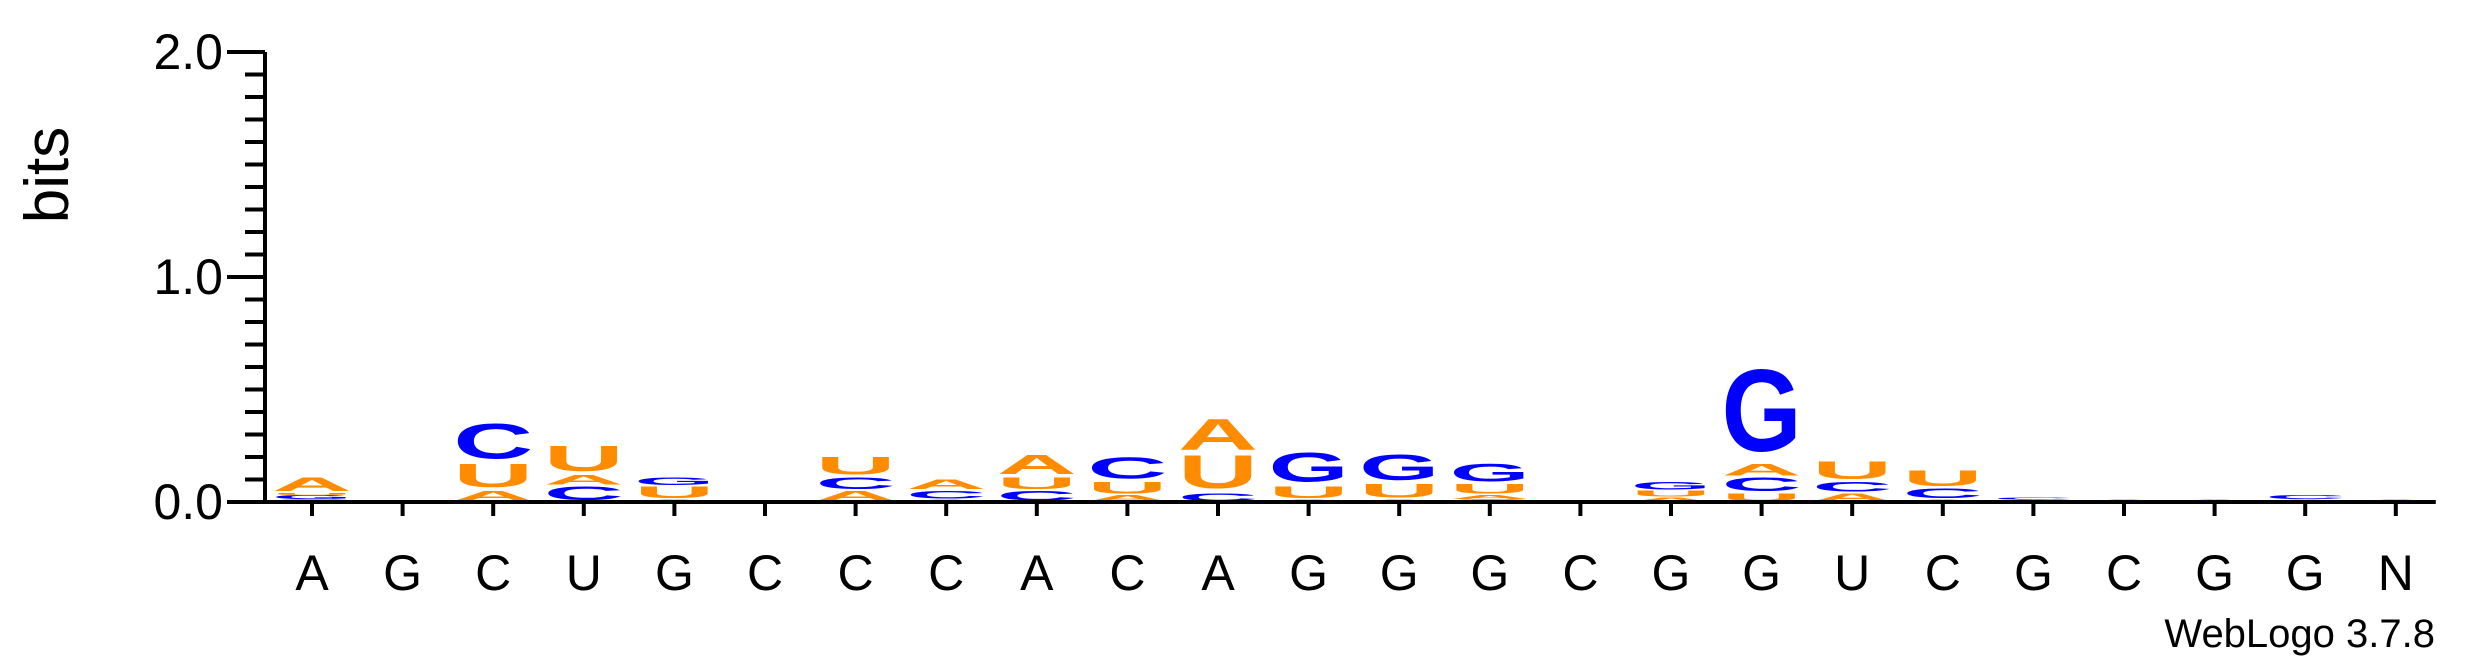 Image resolution: width=2475 pixels, height=667 pixels. What do you see at coordinates (2299, 634) in the screenshot?
I see `weblogo-credit: WebLogo 3.7.8` at bounding box center [2299, 634].